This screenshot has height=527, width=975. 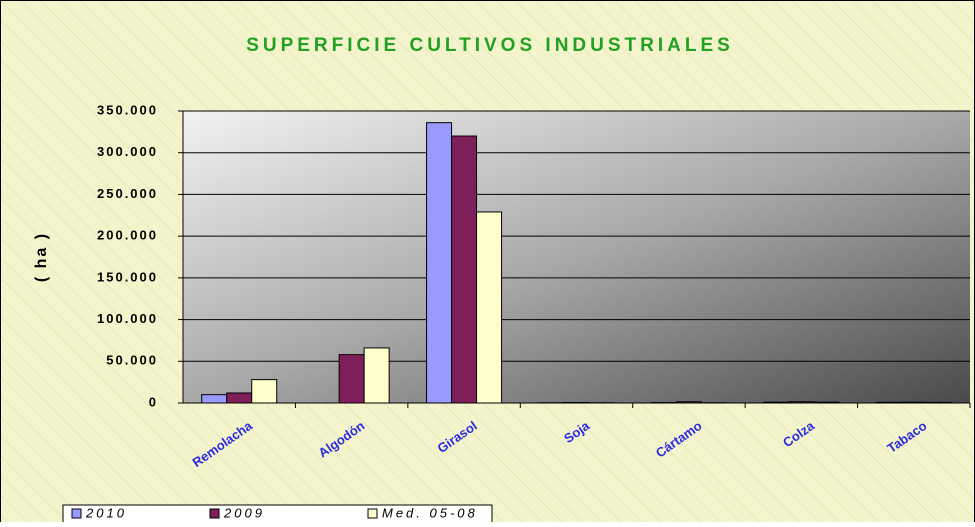 What do you see at coordinates (41, 257) in the screenshot?
I see `y-axis-label: ( ha )` at bounding box center [41, 257].